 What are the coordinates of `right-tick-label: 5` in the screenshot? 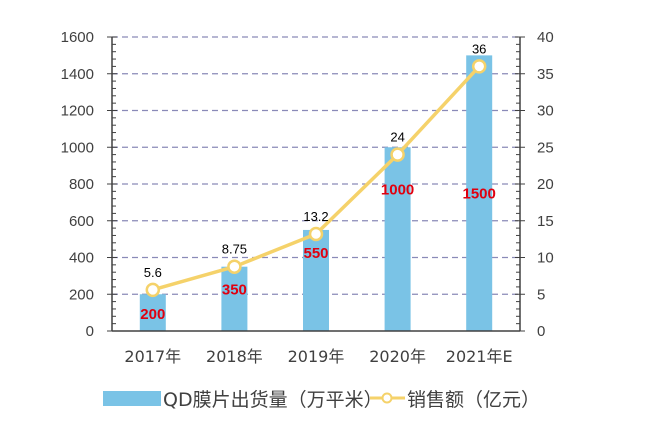 It's located at (541, 294).